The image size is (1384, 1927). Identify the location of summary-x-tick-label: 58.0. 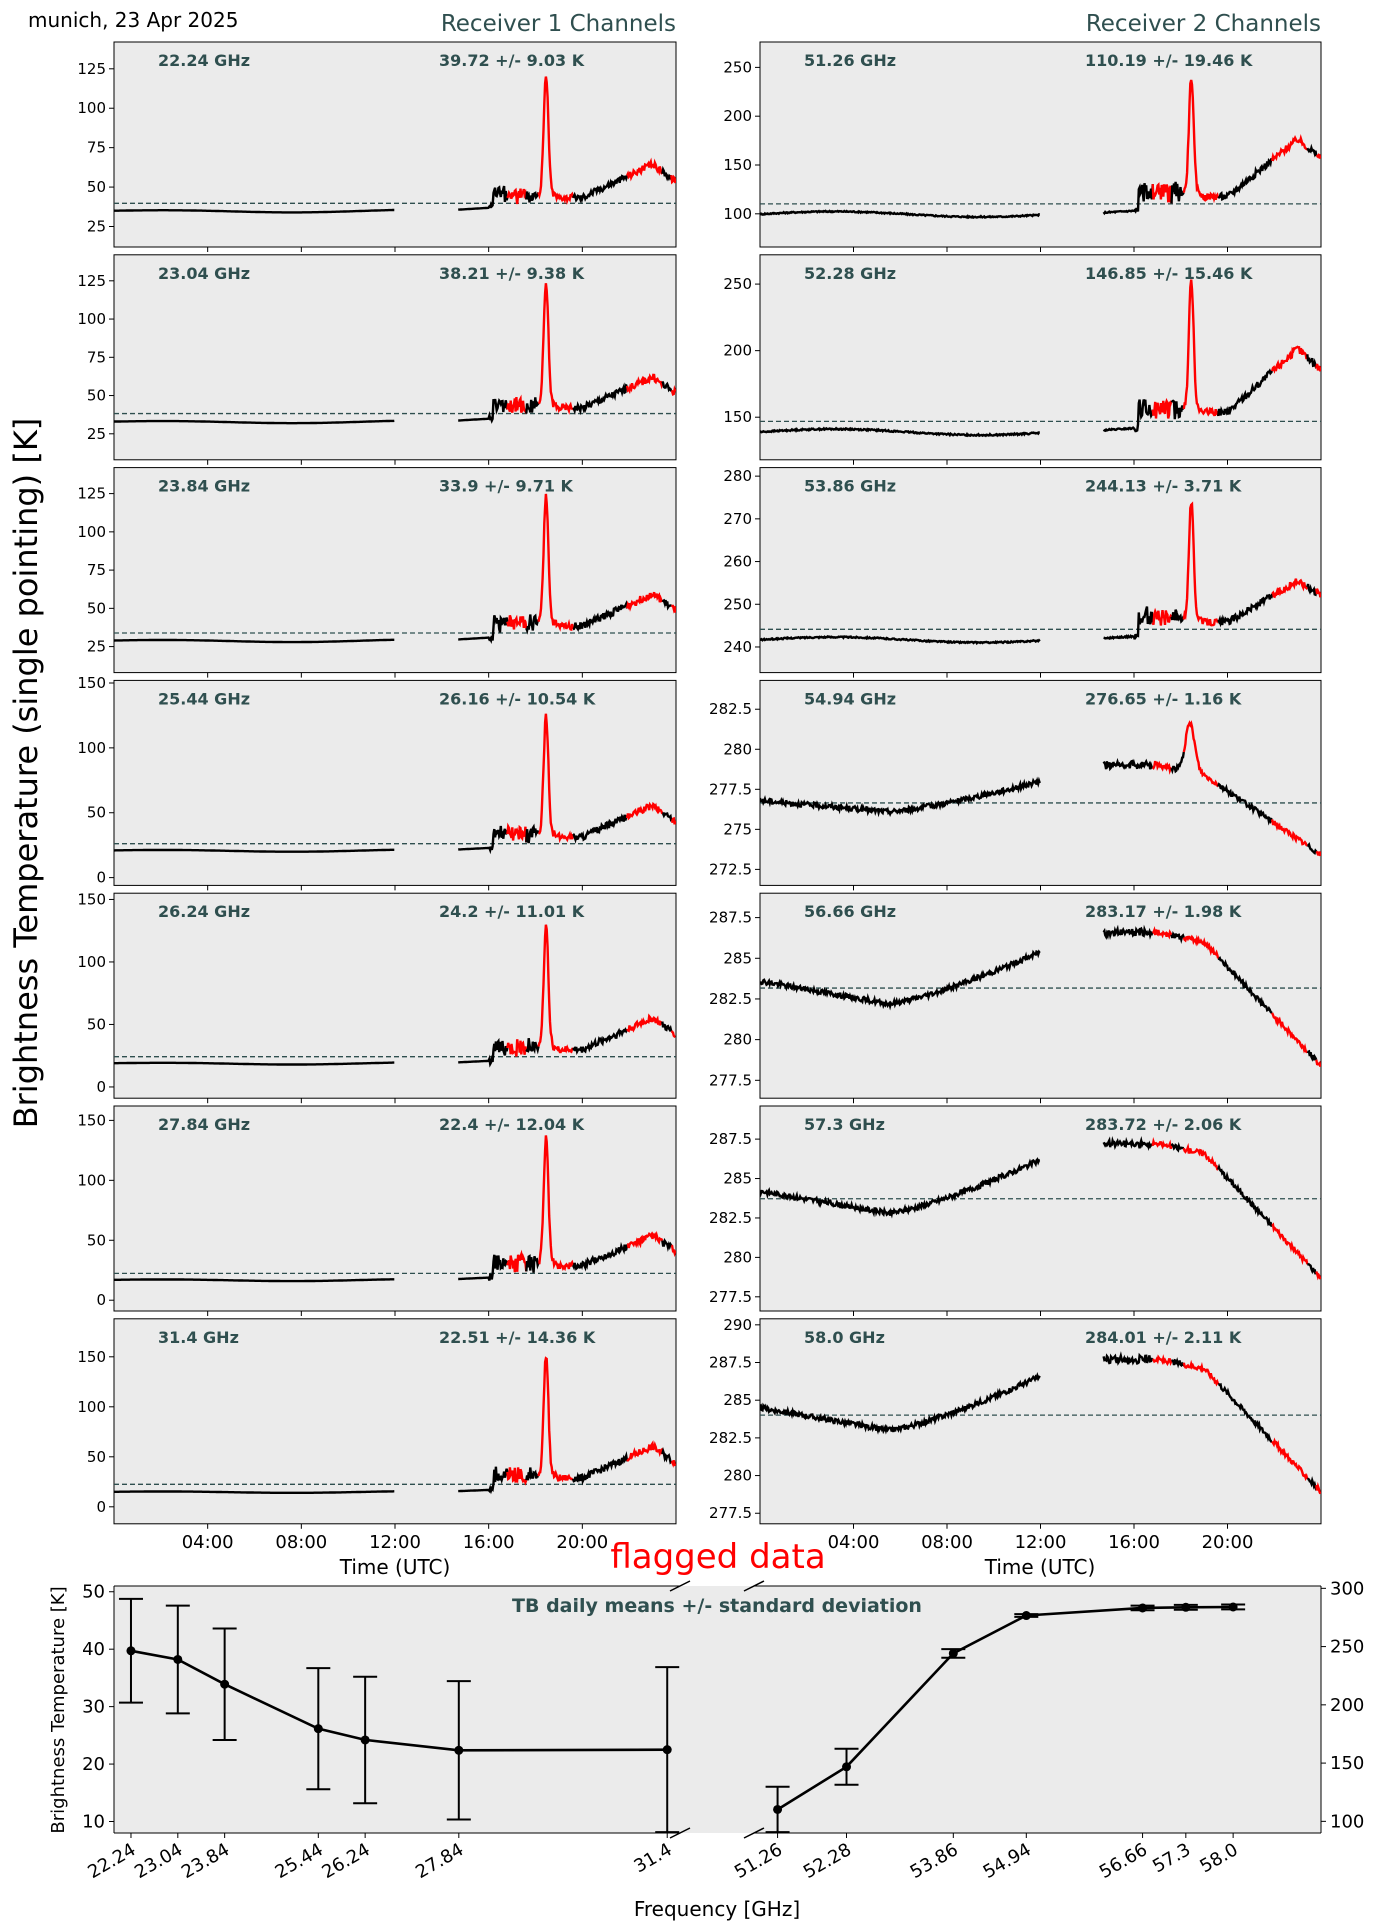
(1218, 1858).